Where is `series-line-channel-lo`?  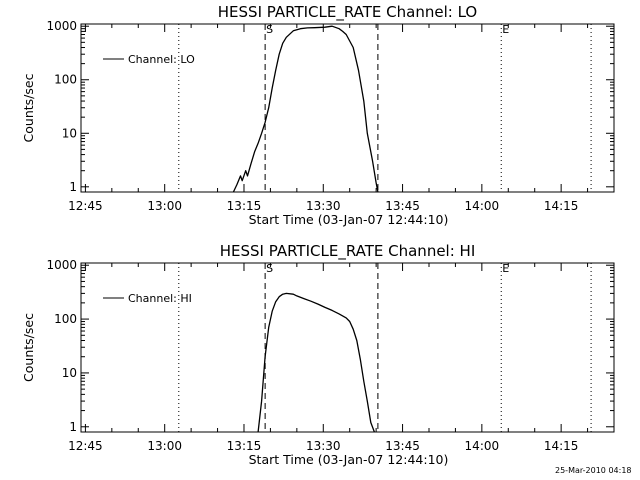
series-line-channel-lo is located at coordinates (305, 109).